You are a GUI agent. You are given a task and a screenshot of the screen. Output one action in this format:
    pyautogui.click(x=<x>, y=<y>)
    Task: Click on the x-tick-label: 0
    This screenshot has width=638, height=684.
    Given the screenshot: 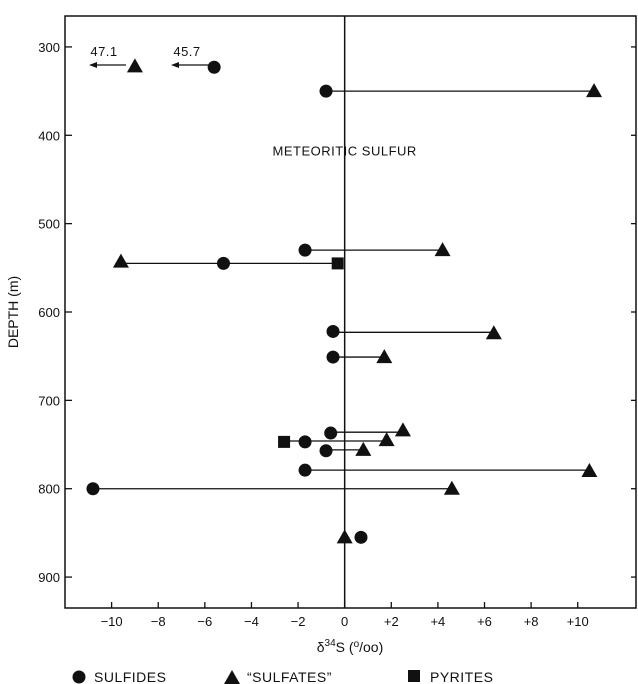 What is the action you would take?
    pyautogui.click(x=344, y=621)
    